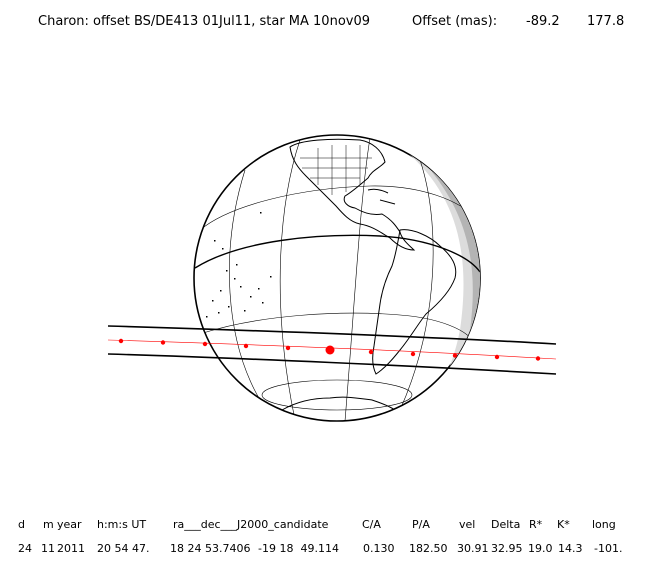  Describe the element at coordinates (69, 524) in the screenshot. I see `col-year-header: year` at that location.